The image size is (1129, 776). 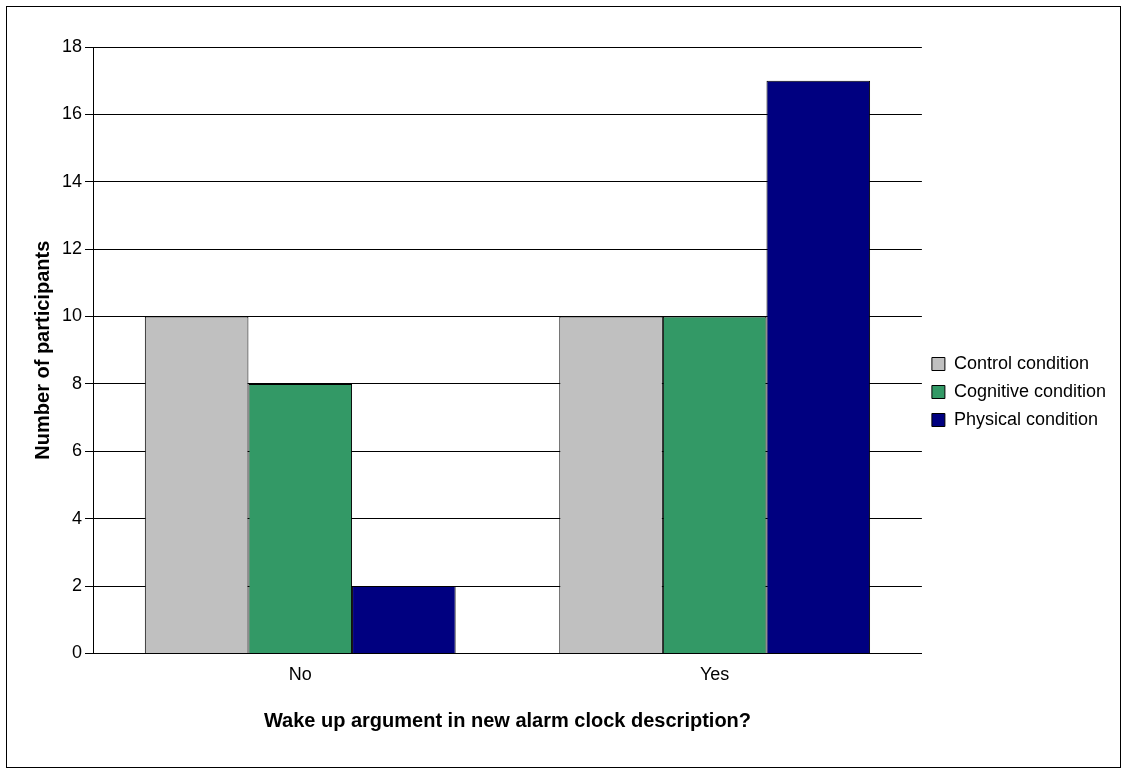 What do you see at coordinates (72, 315) in the screenshot?
I see `y-tick-label: 10` at bounding box center [72, 315].